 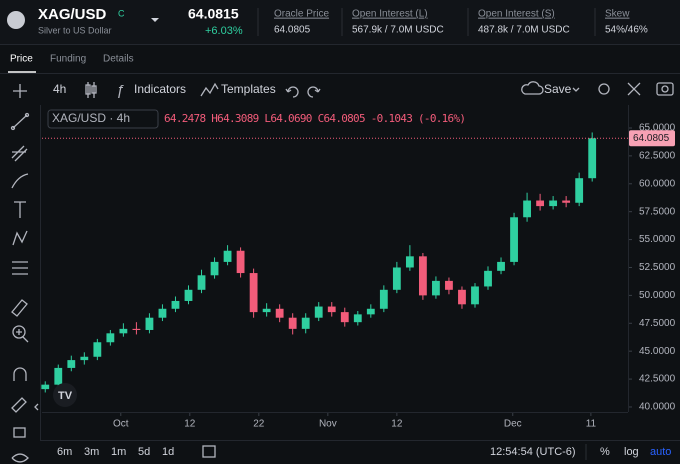 What do you see at coordinates (16, 20) in the screenshot?
I see `asset-icon` at bounding box center [16, 20].